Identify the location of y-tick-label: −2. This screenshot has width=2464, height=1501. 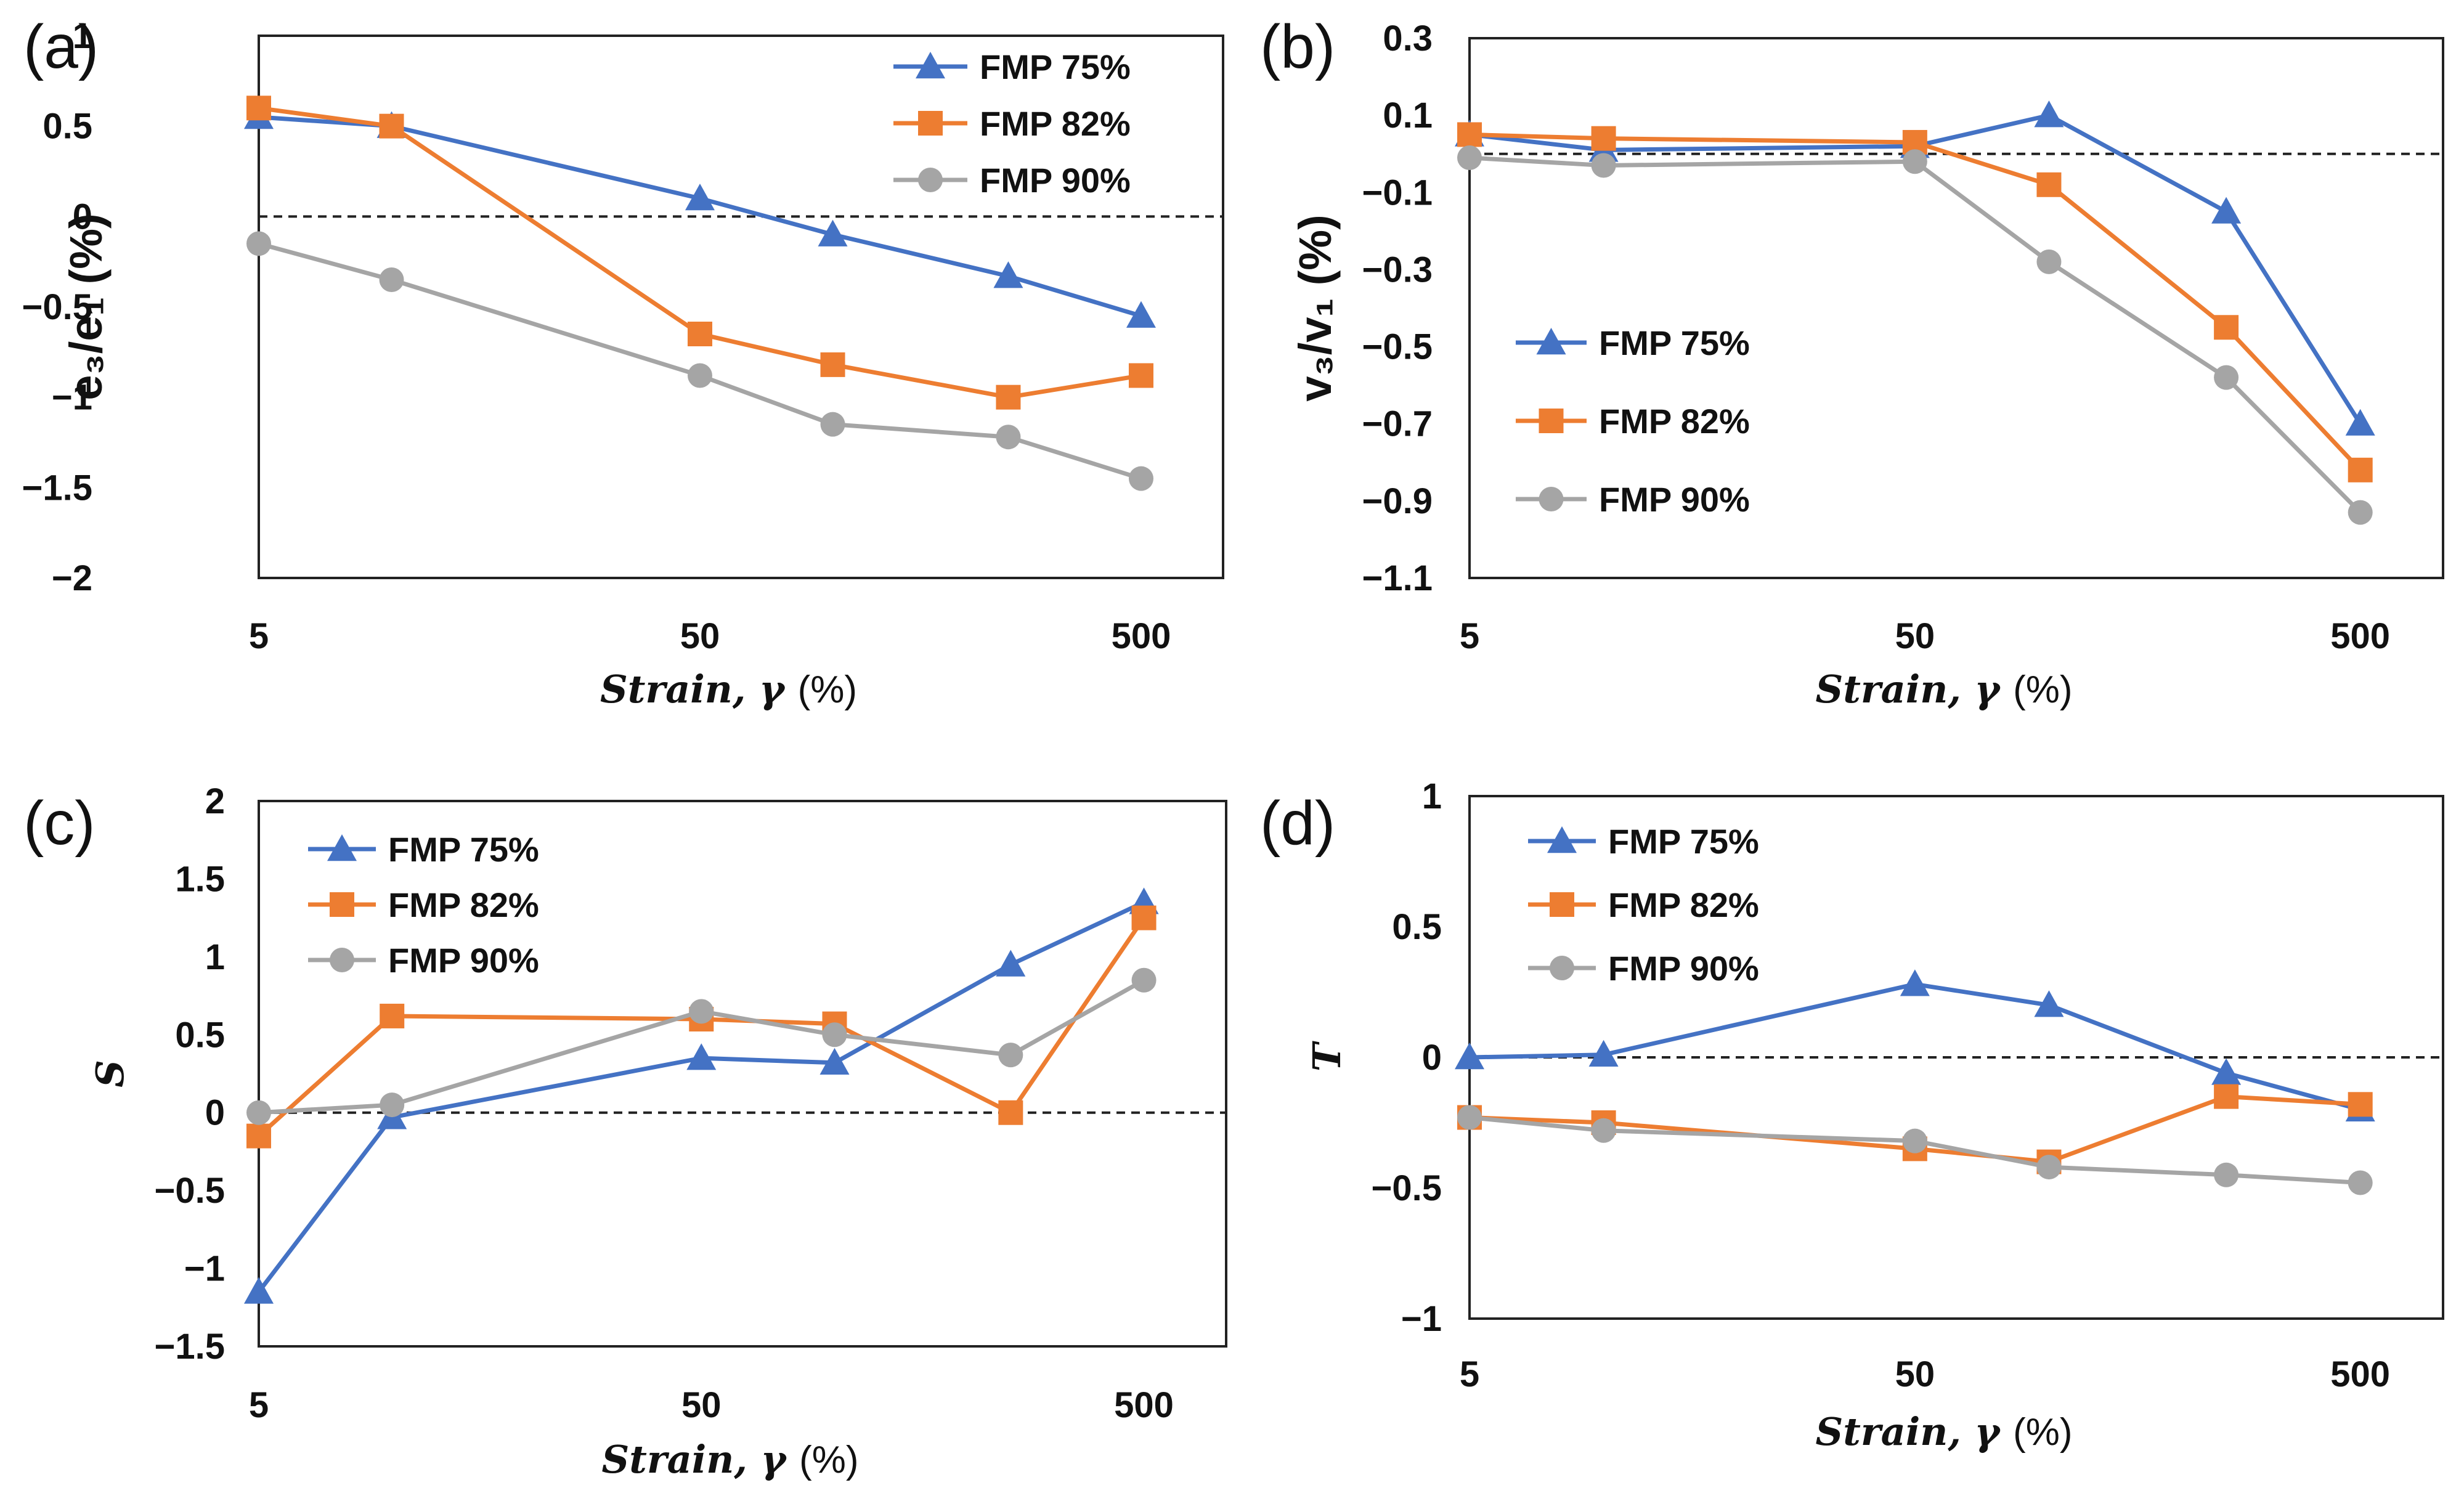
(72, 578).